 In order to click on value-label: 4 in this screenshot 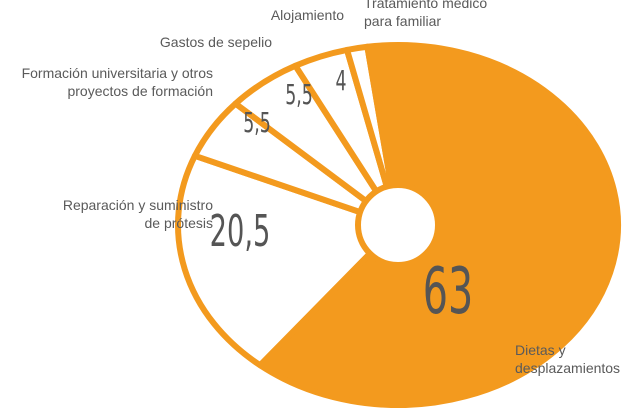, I will do `click(340, 81)`.